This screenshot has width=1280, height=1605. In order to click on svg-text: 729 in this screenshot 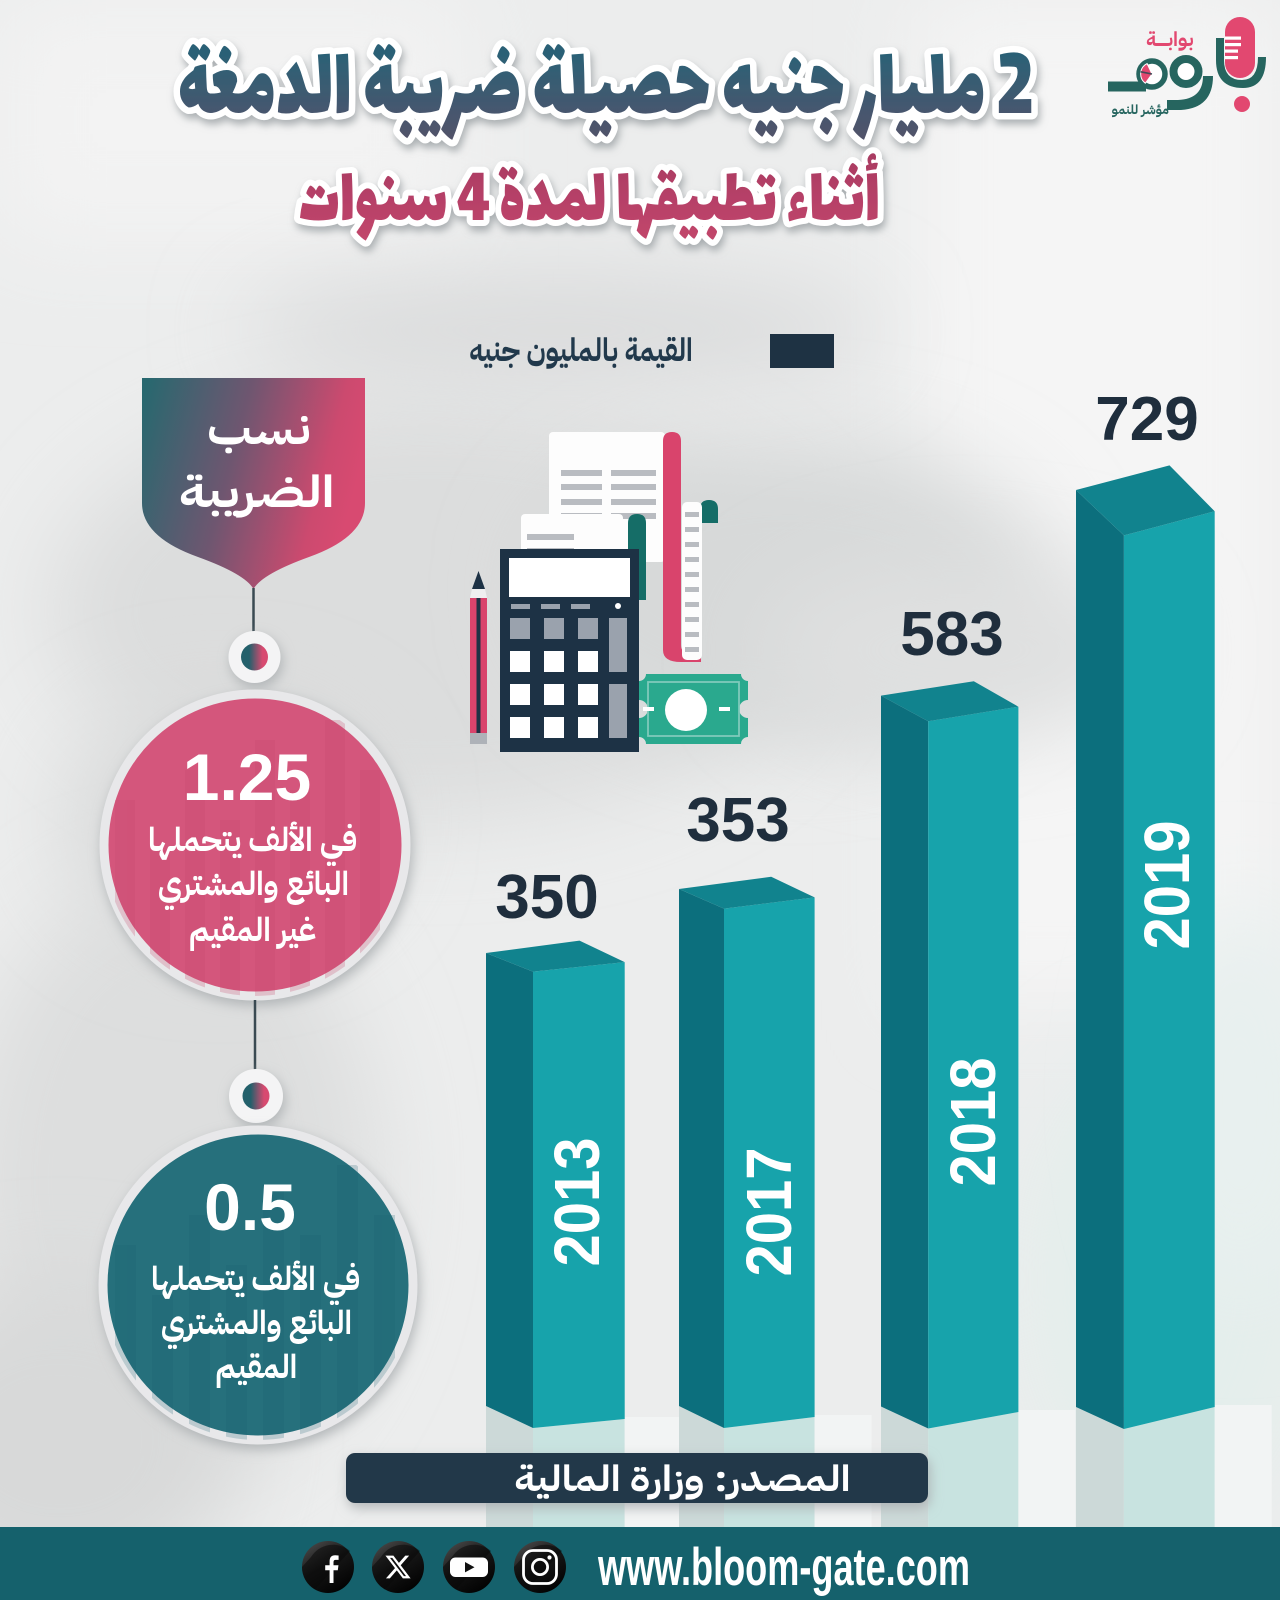, I will do `click(1146, 419)`.